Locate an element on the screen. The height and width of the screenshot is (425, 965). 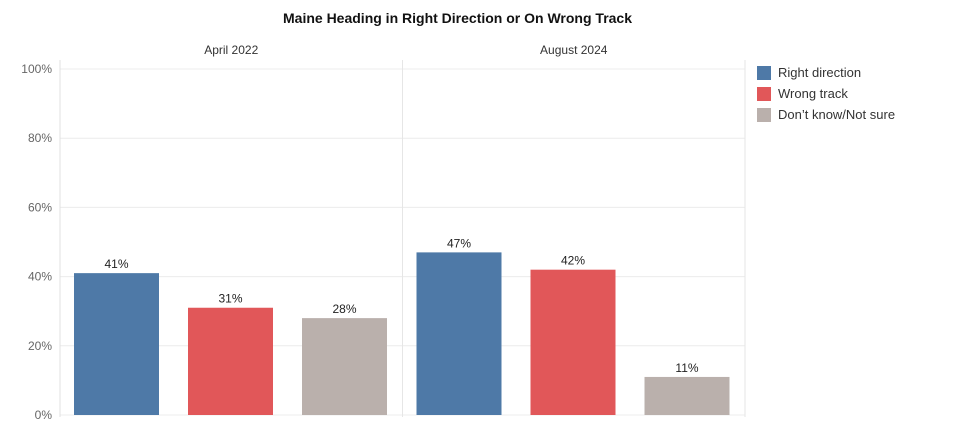
legend-item-dont-know: Don’t know/Not sure is located at coordinates (826, 114).